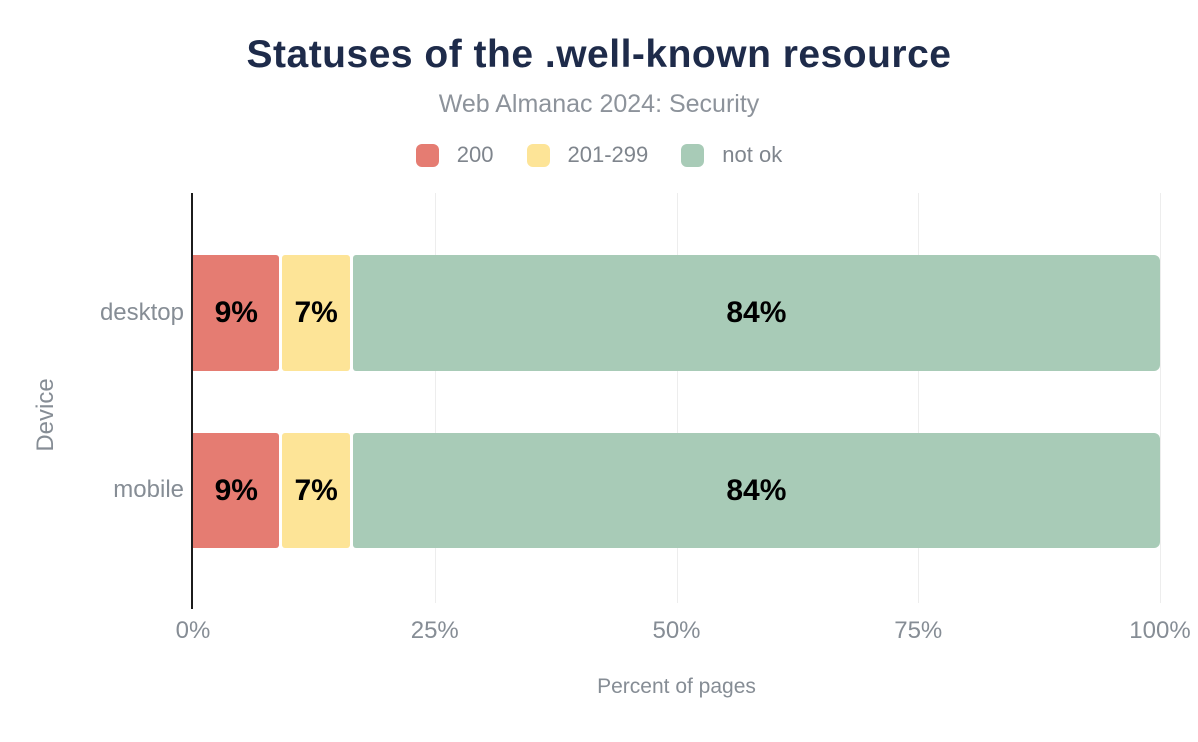 The image size is (1198, 742). What do you see at coordinates (193, 630) in the screenshot?
I see `x-tick-0: 0%` at bounding box center [193, 630].